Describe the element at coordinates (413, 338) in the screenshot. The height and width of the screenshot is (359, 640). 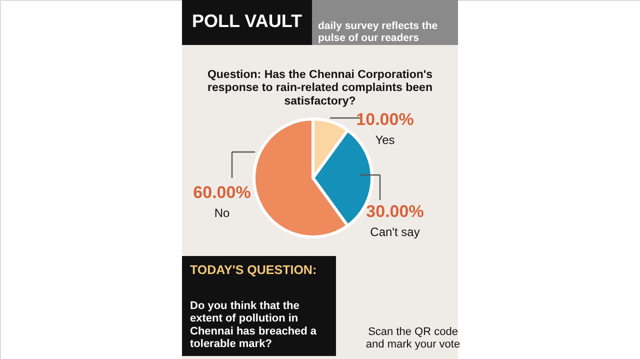
I see `text: Scan the QR code and mark your vote` at that location.